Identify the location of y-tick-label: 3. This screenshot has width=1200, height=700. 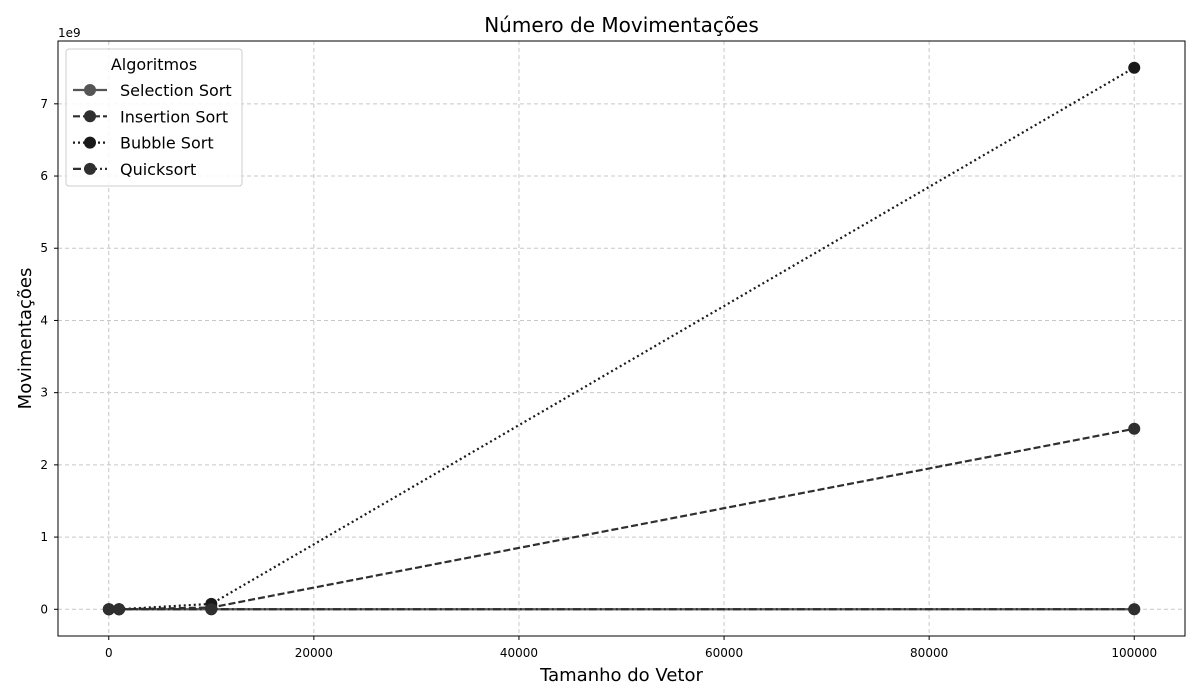
(44, 393).